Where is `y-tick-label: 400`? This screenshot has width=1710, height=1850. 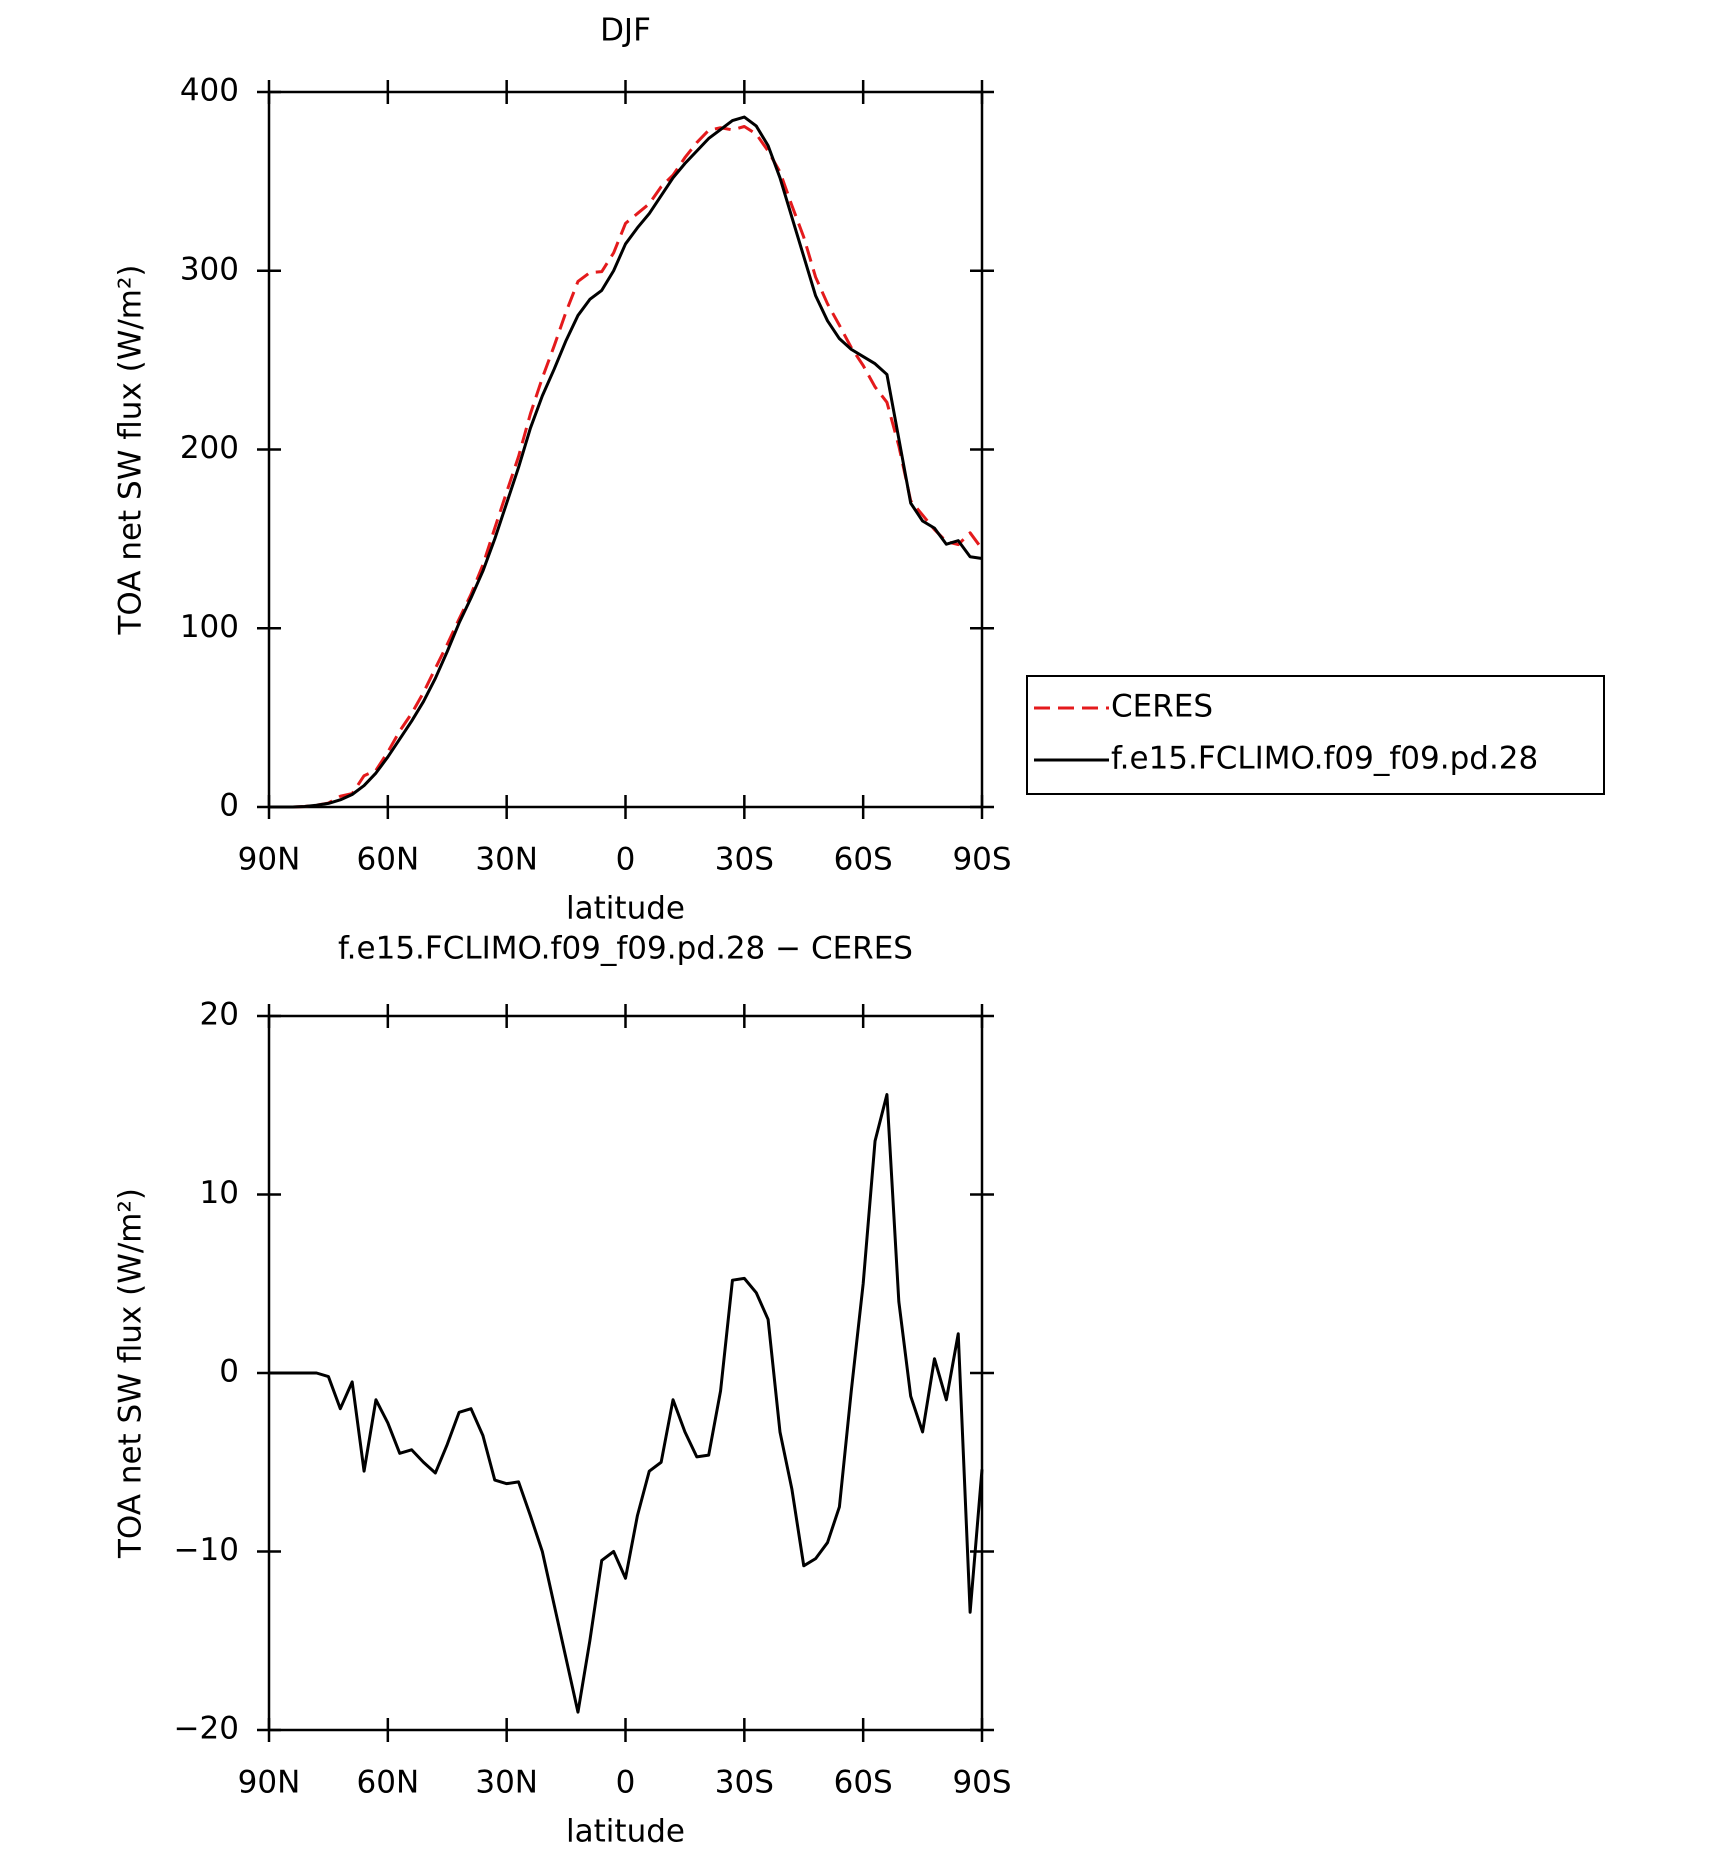
y-tick-label: 400 is located at coordinates (209, 91).